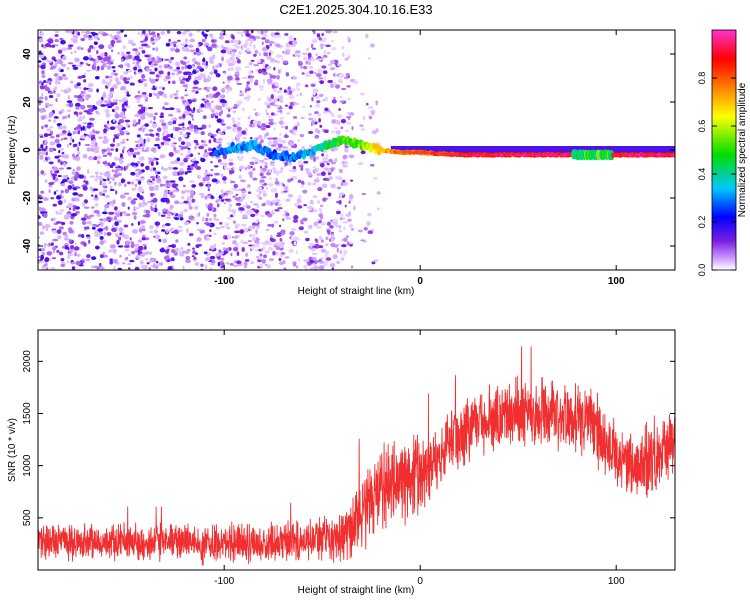 Image resolution: width=750 pixels, height=600 pixels. I want to click on snr-y-tick-label: 2000, so click(27, 361).